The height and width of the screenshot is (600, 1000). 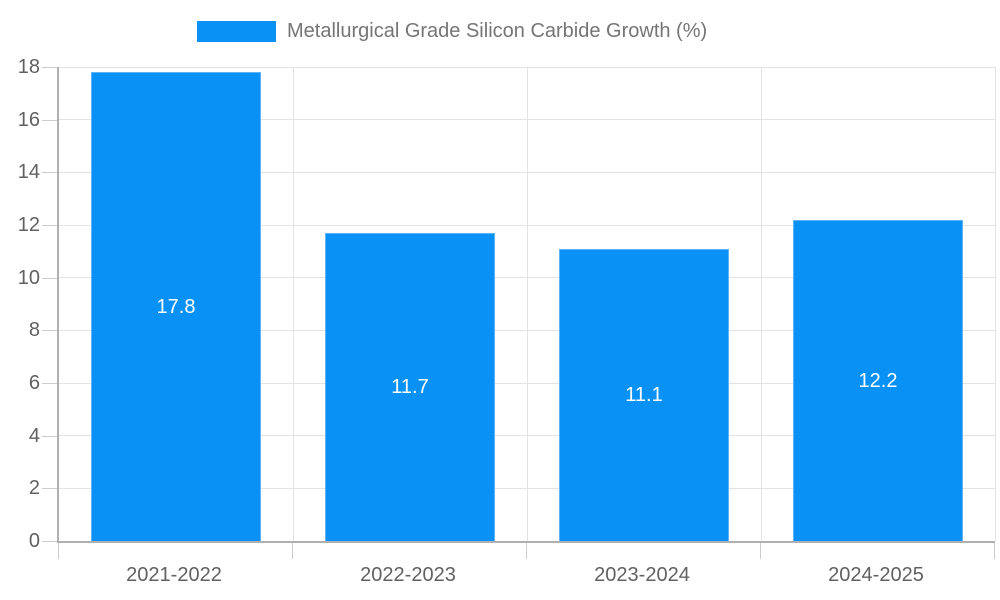 I want to click on y-axis-tick-label: 4, so click(x=34, y=435).